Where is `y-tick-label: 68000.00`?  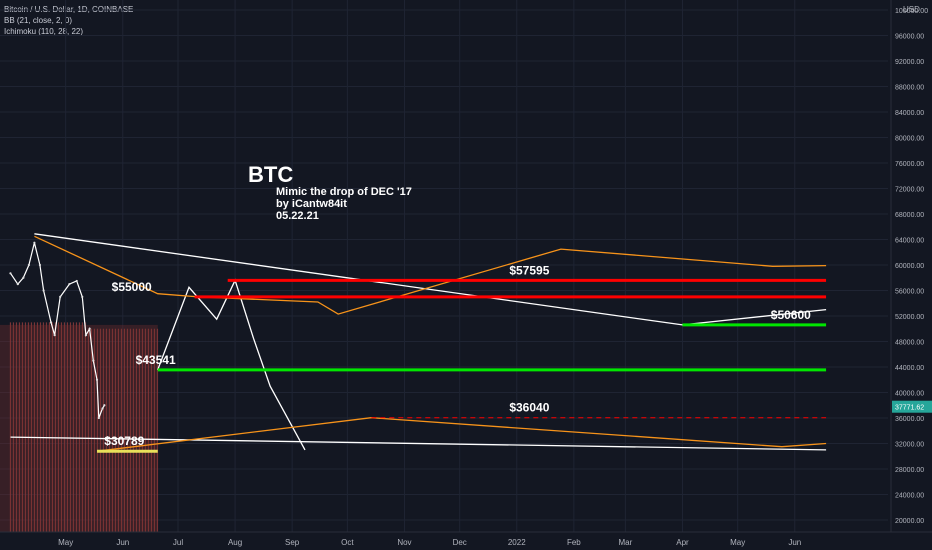 y-tick-label: 68000.00 is located at coordinates (909, 215).